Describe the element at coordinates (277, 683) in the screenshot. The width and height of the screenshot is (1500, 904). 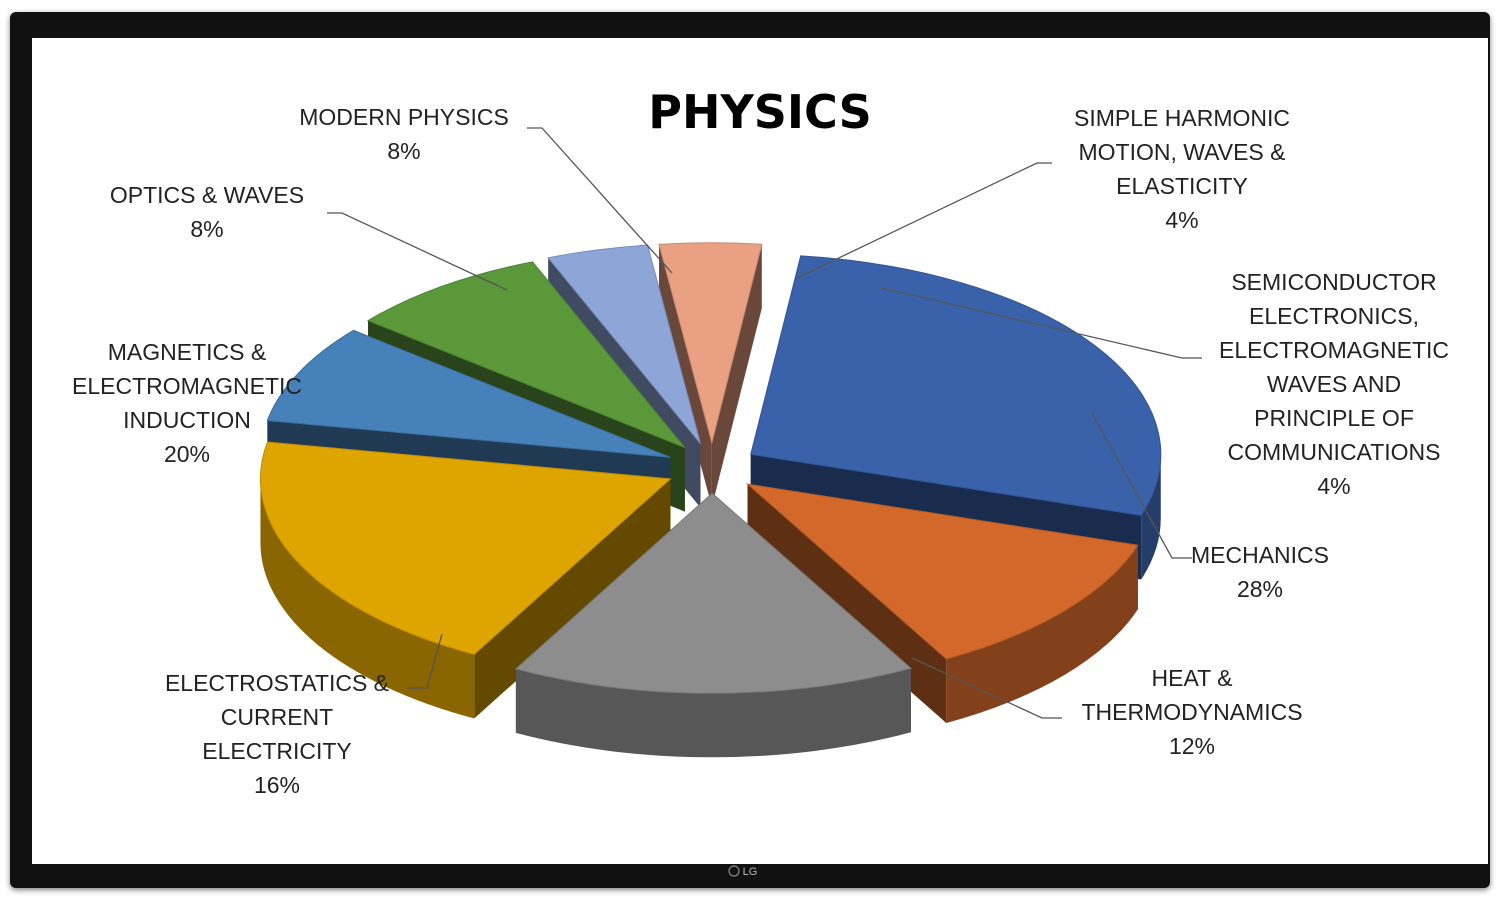
I see `category-label-electrostatics-current-electricity: ELECTROSTATICS &` at that location.